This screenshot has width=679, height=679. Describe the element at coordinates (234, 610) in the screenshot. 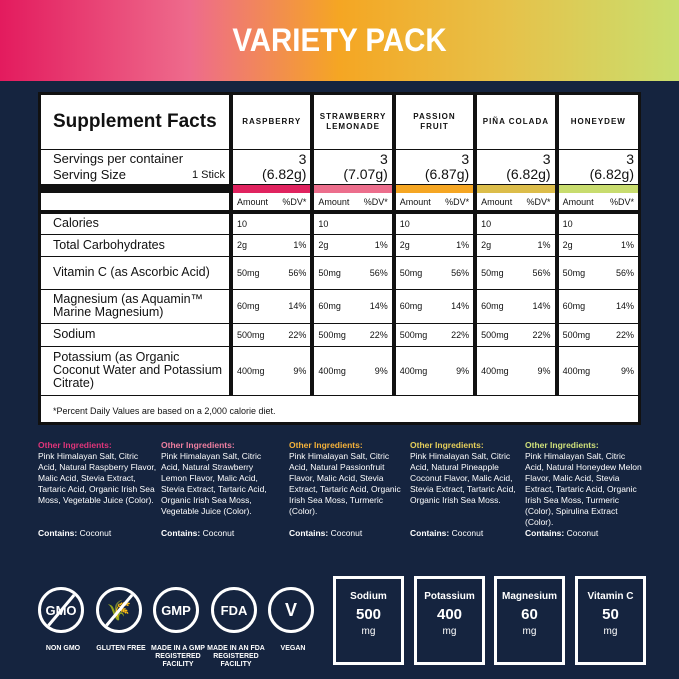

I see `fda-registered-icon: FDA` at that location.